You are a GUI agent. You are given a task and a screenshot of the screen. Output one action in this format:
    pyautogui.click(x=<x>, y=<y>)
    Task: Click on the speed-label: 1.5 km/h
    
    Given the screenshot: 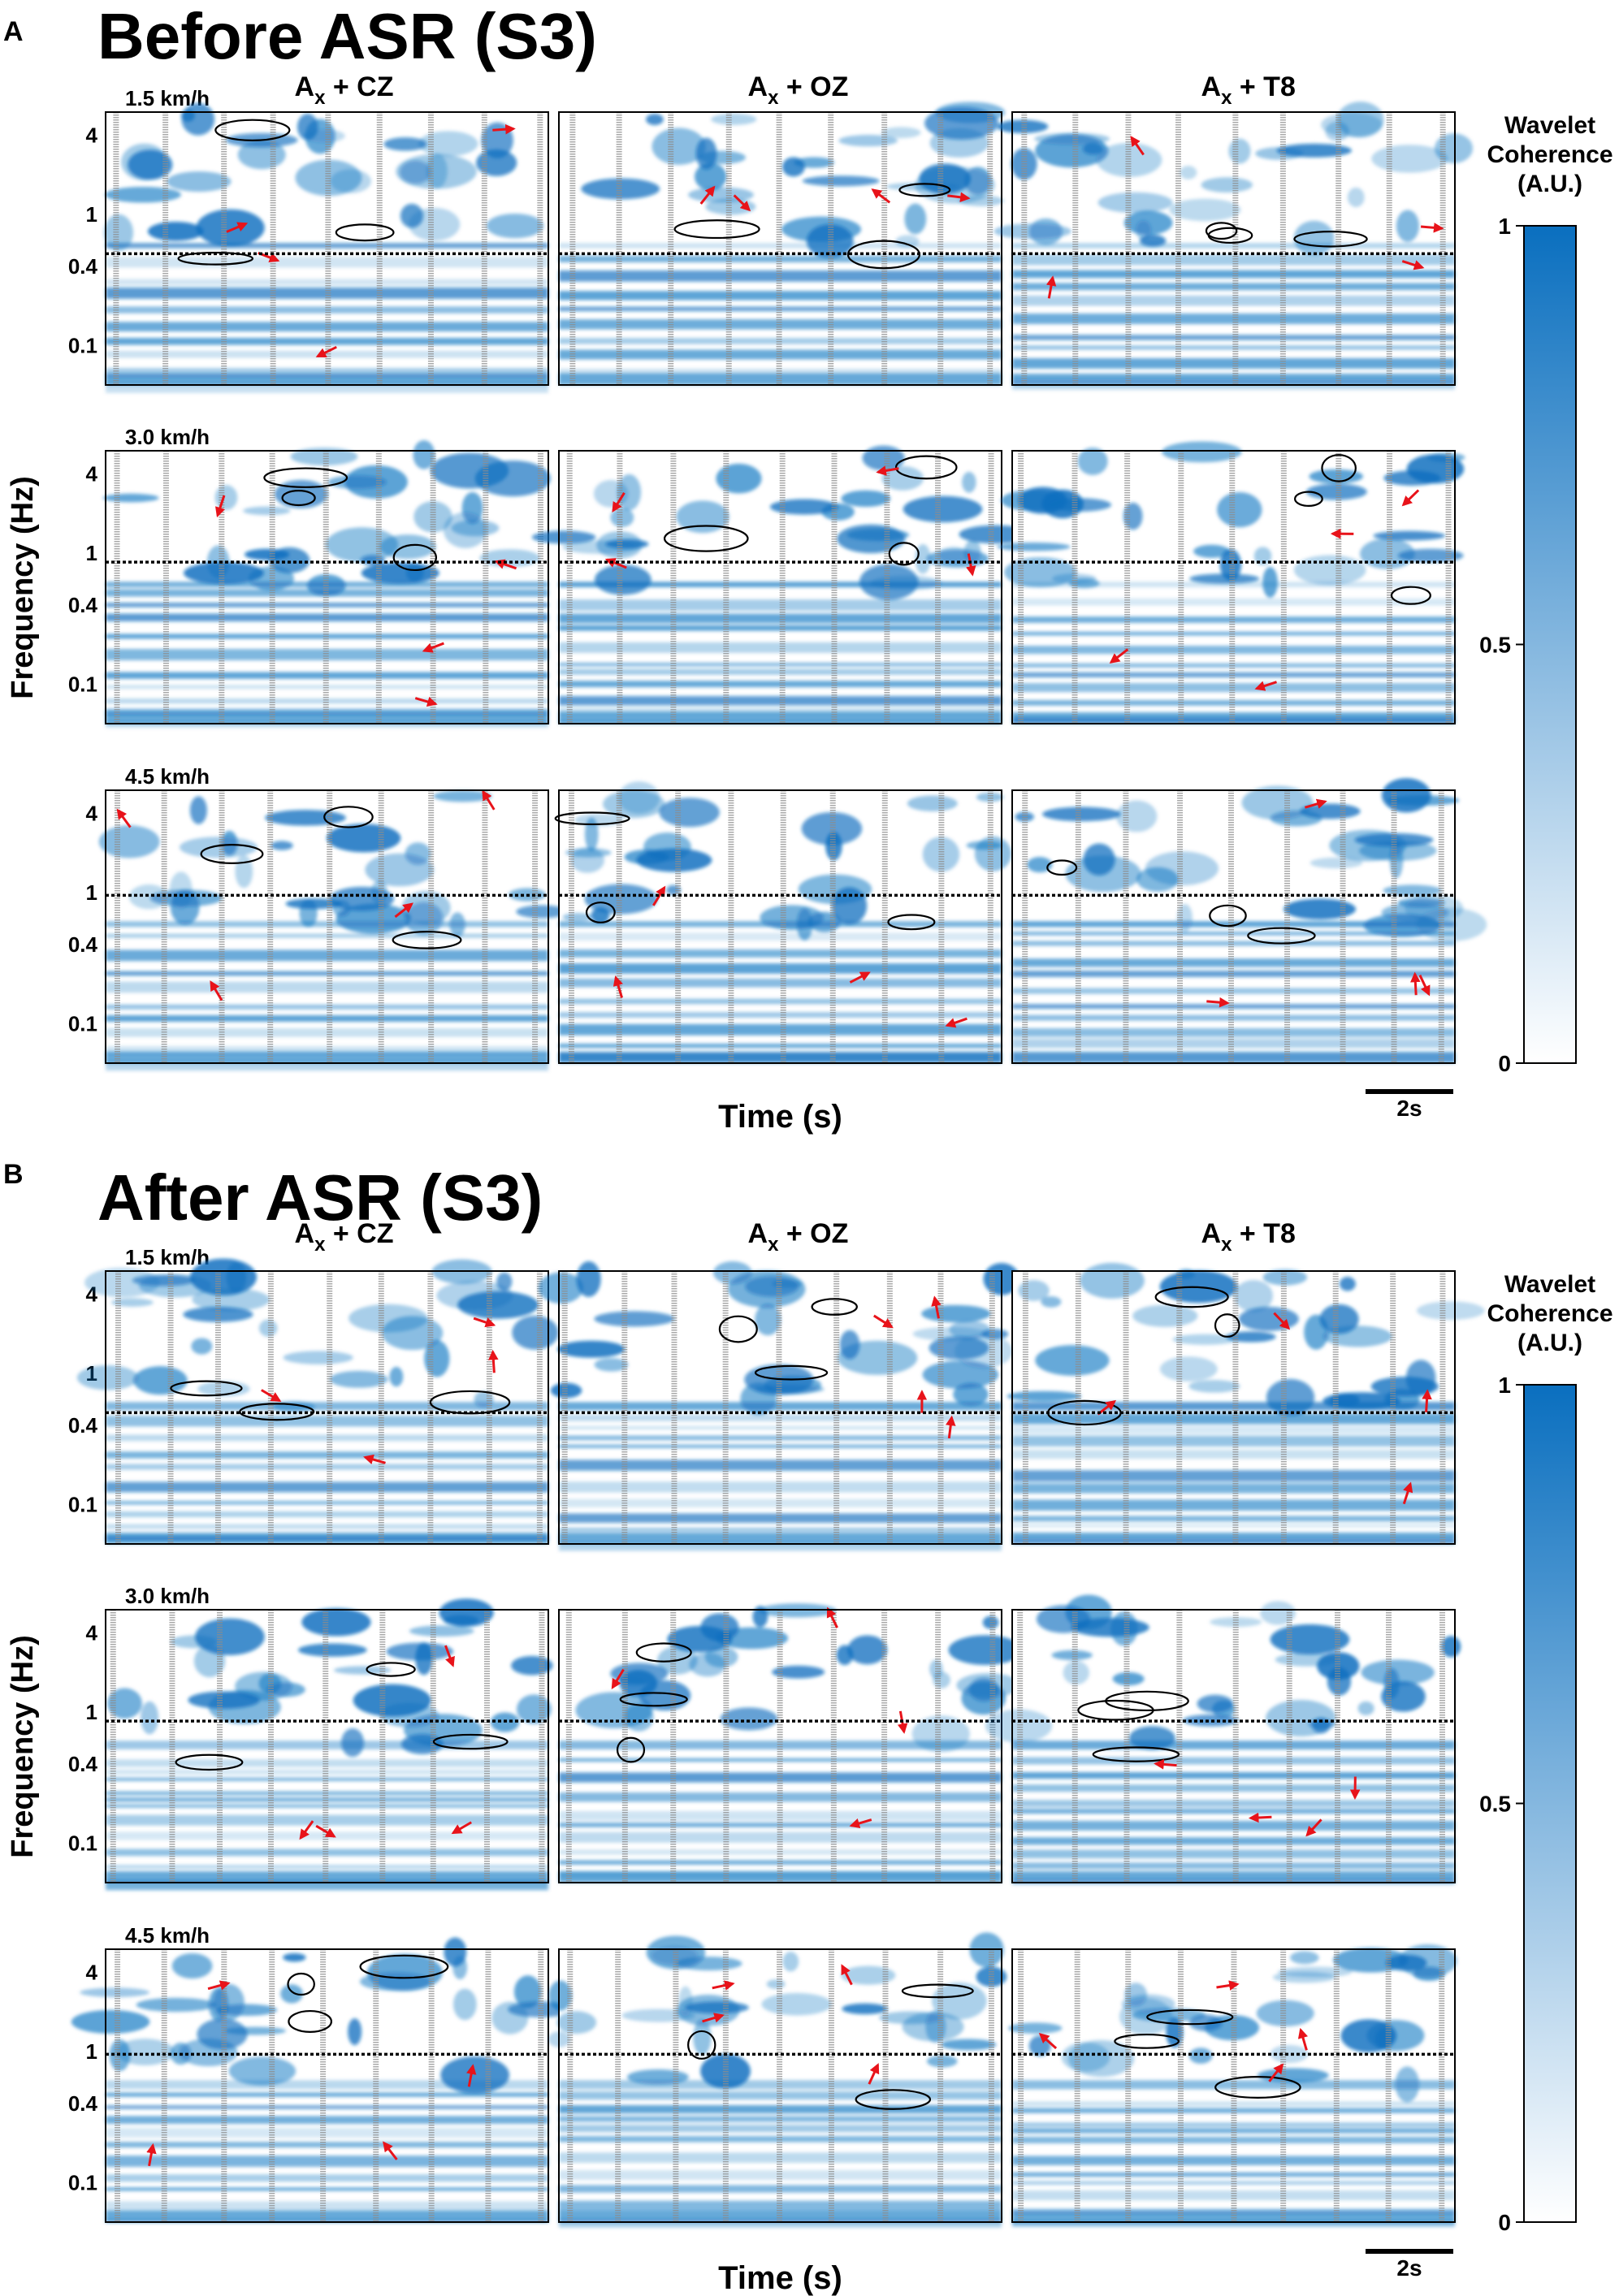 What is the action you would take?
    pyautogui.click(x=167, y=1257)
    